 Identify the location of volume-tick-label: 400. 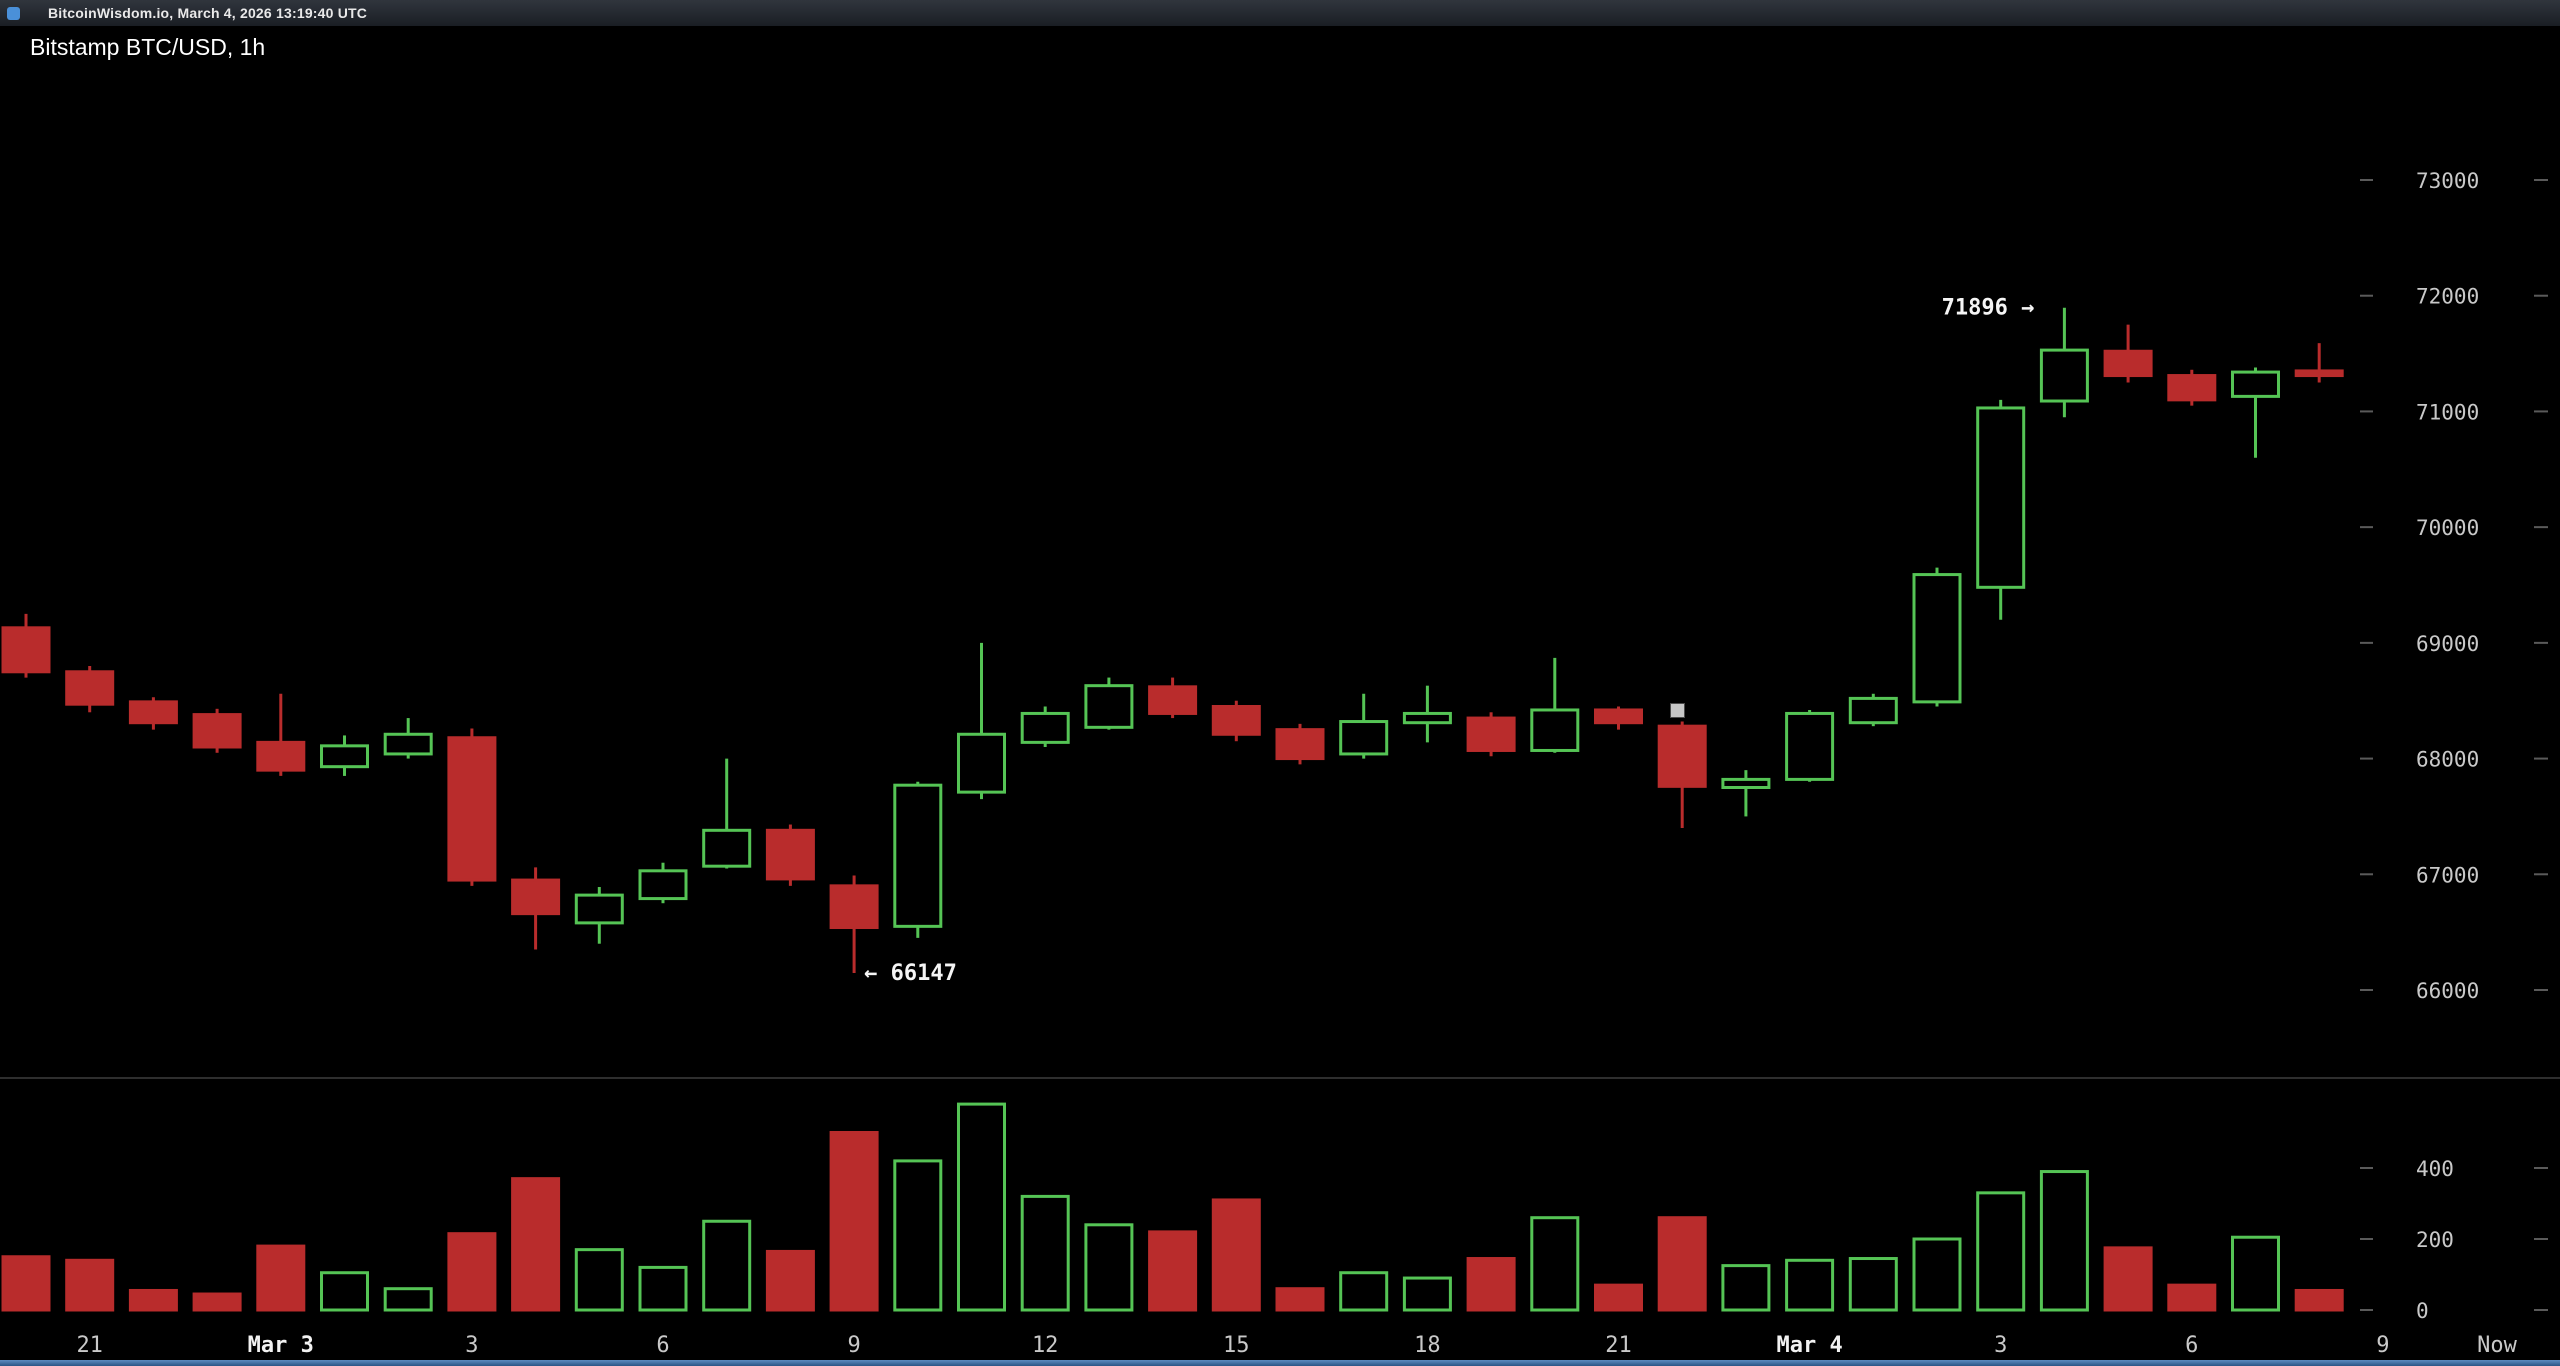
(2435, 1169).